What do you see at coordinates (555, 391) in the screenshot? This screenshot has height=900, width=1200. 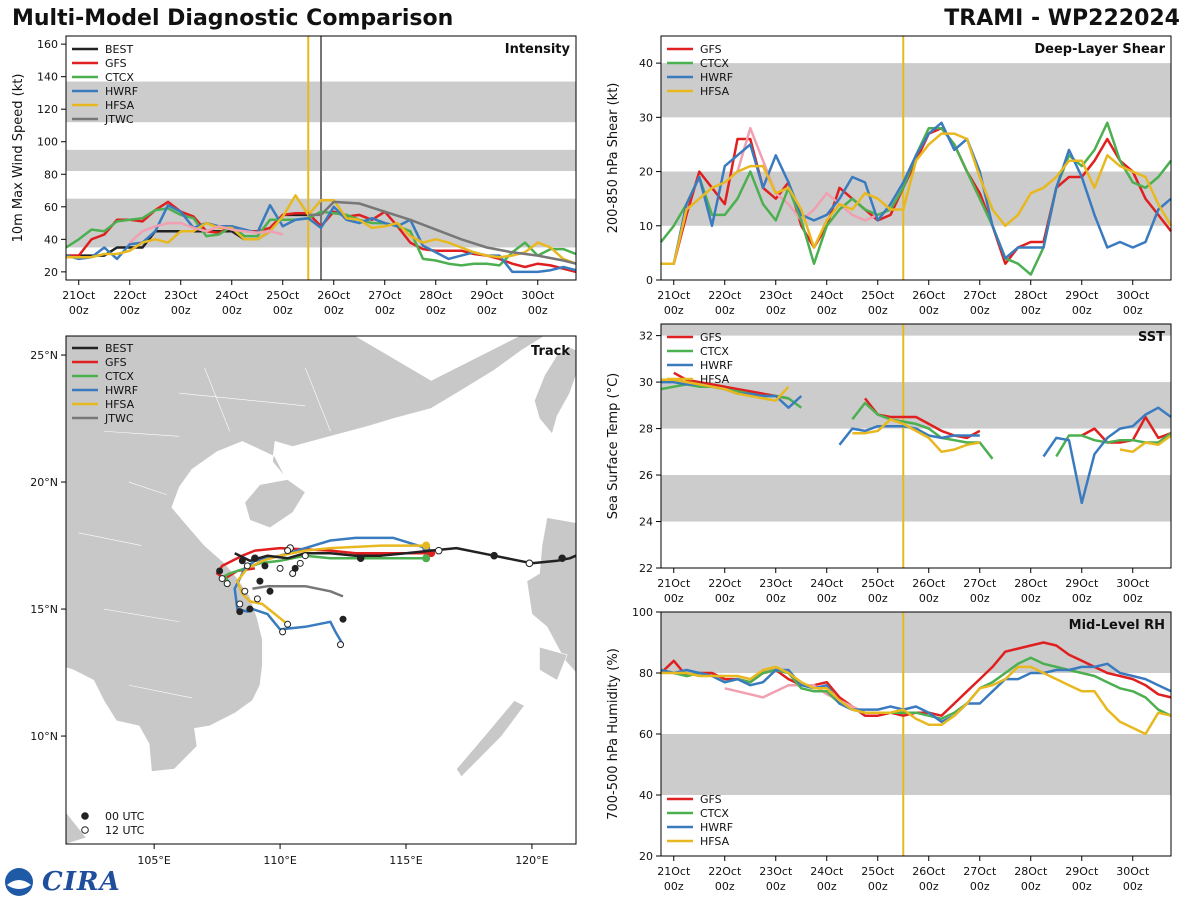 I see `taiwan-island` at bounding box center [555, 391].